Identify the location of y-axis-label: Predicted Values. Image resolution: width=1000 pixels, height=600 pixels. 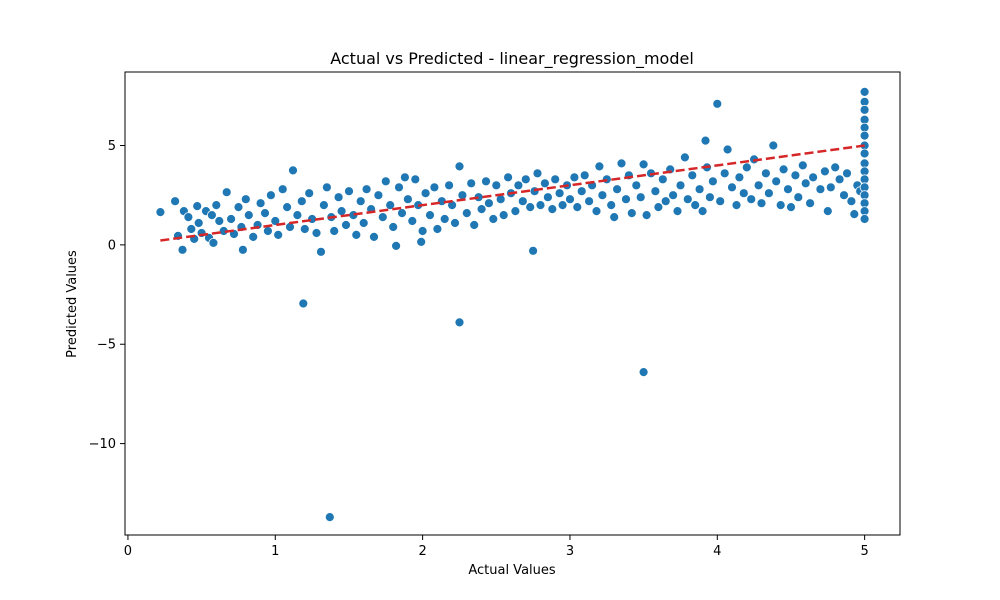
(72, 304).